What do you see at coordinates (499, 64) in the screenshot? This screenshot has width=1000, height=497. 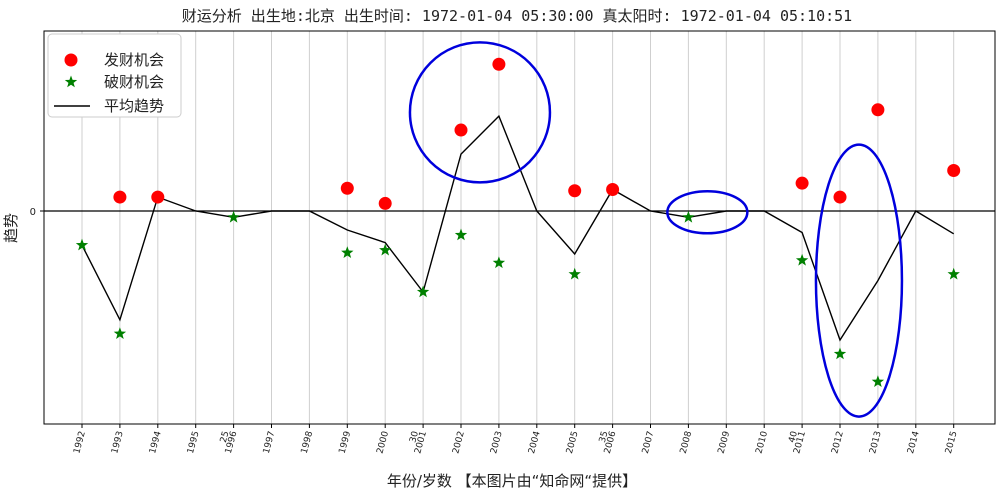 I see `gain-point-2003` at bounding box center [499, 64].